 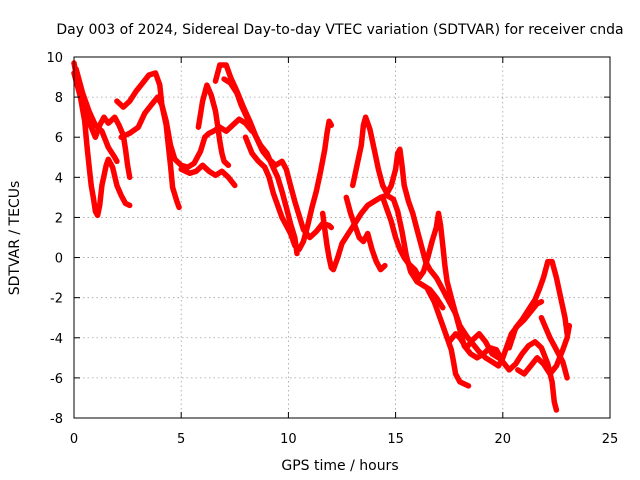 I want to click on x-tick-label: 15, so click(x=395, y=439).